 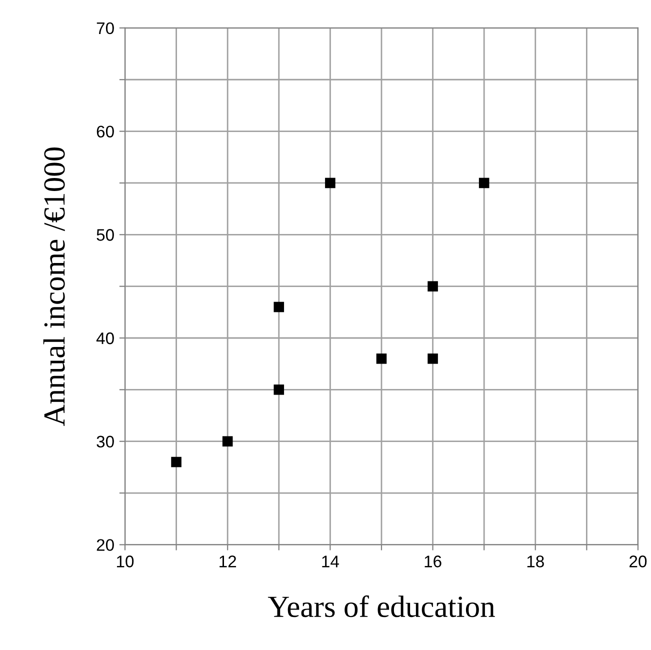 What do you see at coordinates (228, 562) in the screenshot?
I see `x-tick-label: 12` at bounding box center [228, 562].